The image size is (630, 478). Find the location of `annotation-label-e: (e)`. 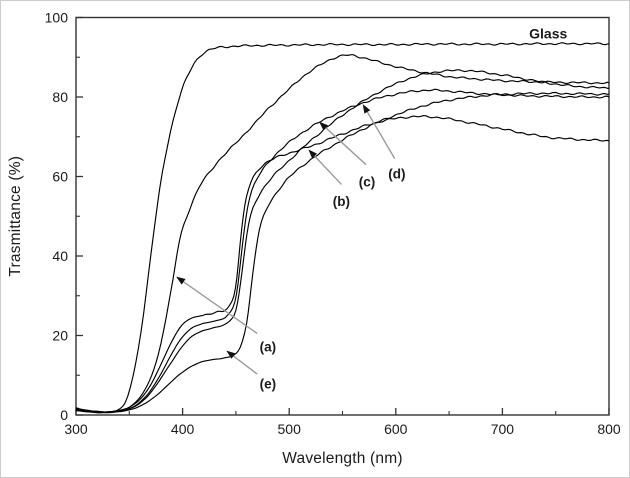

annotation-label-e: (e) is located at coordinates (268, 384).